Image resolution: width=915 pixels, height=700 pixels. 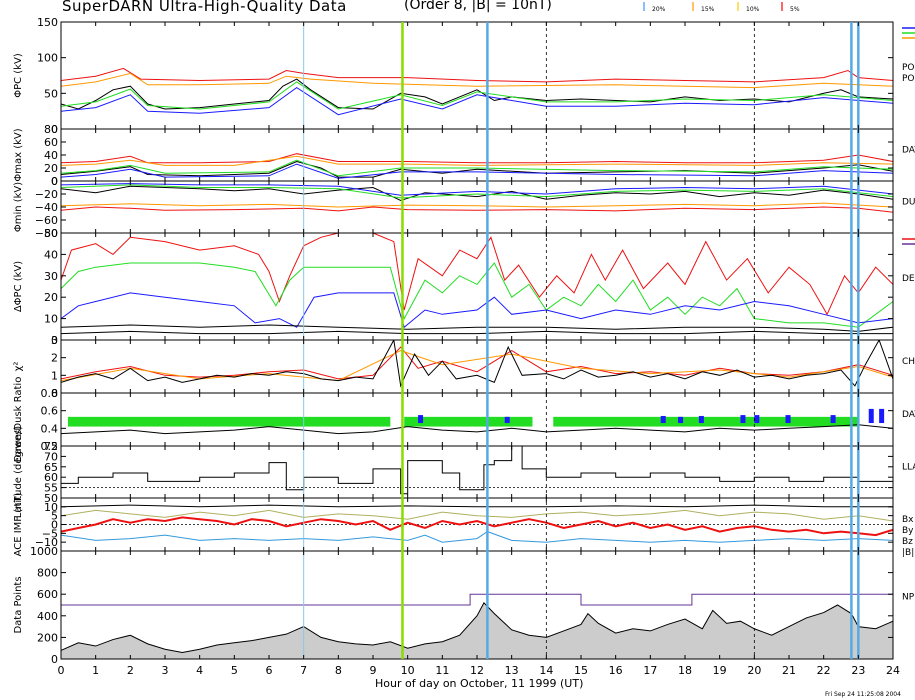 I want to click on y-tick-label: 0.2, so click(x=50, y=446).